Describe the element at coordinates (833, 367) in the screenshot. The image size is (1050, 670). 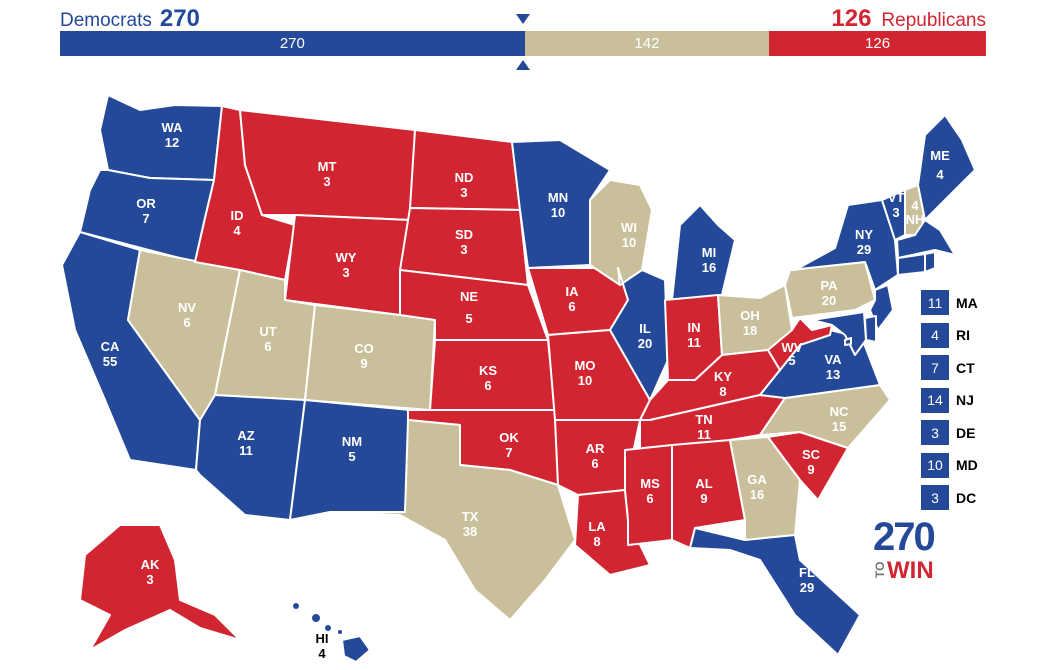
I see `label-va: VA 13` at that location.